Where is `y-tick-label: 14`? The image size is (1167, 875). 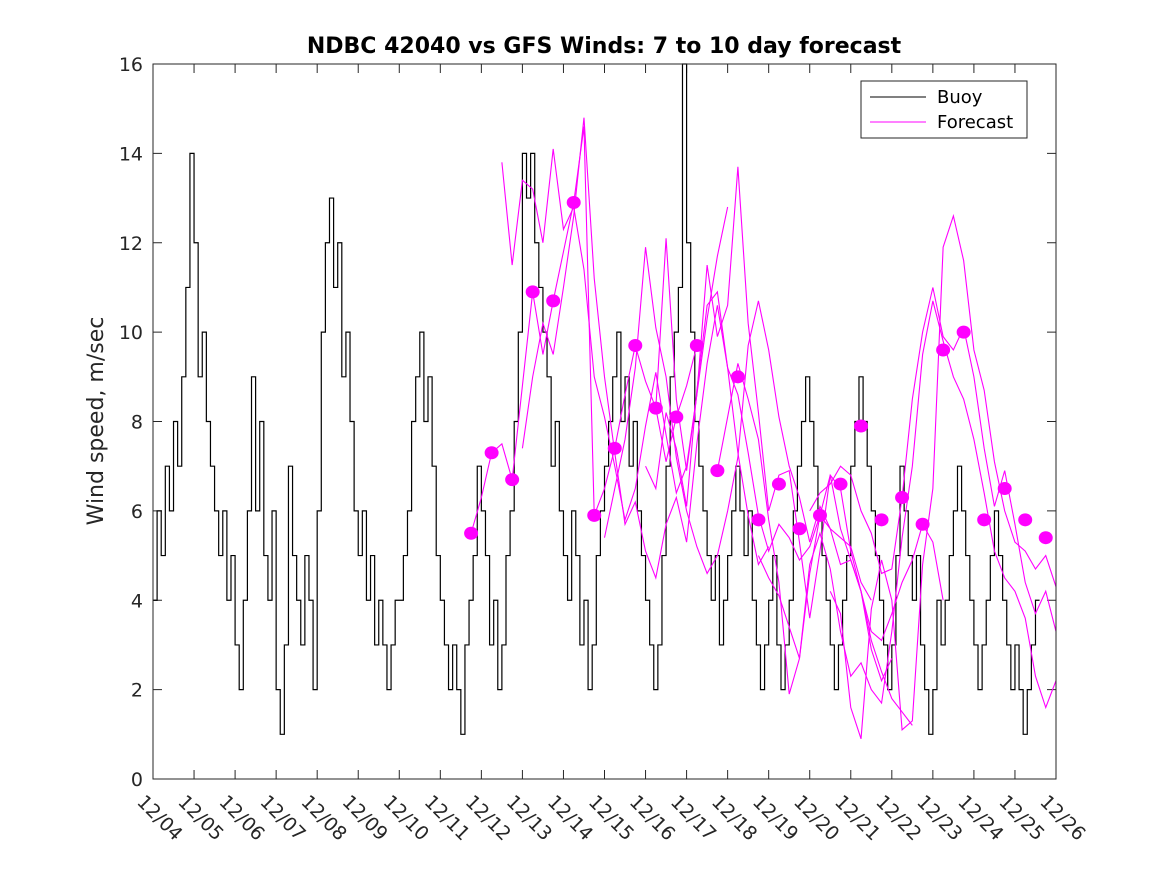 y-tick-label: 14 is located at coordinates (131, 154).